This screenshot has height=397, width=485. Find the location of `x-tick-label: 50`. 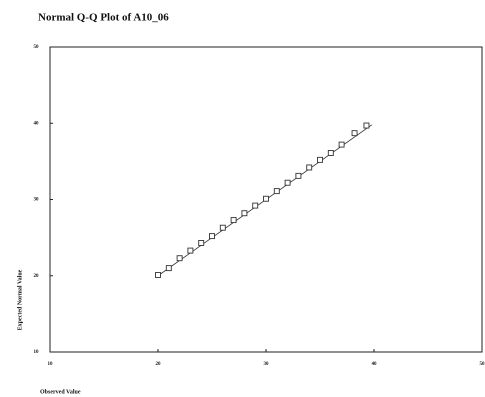

x-tick-label: 50 is located at coordinates (482, 364).